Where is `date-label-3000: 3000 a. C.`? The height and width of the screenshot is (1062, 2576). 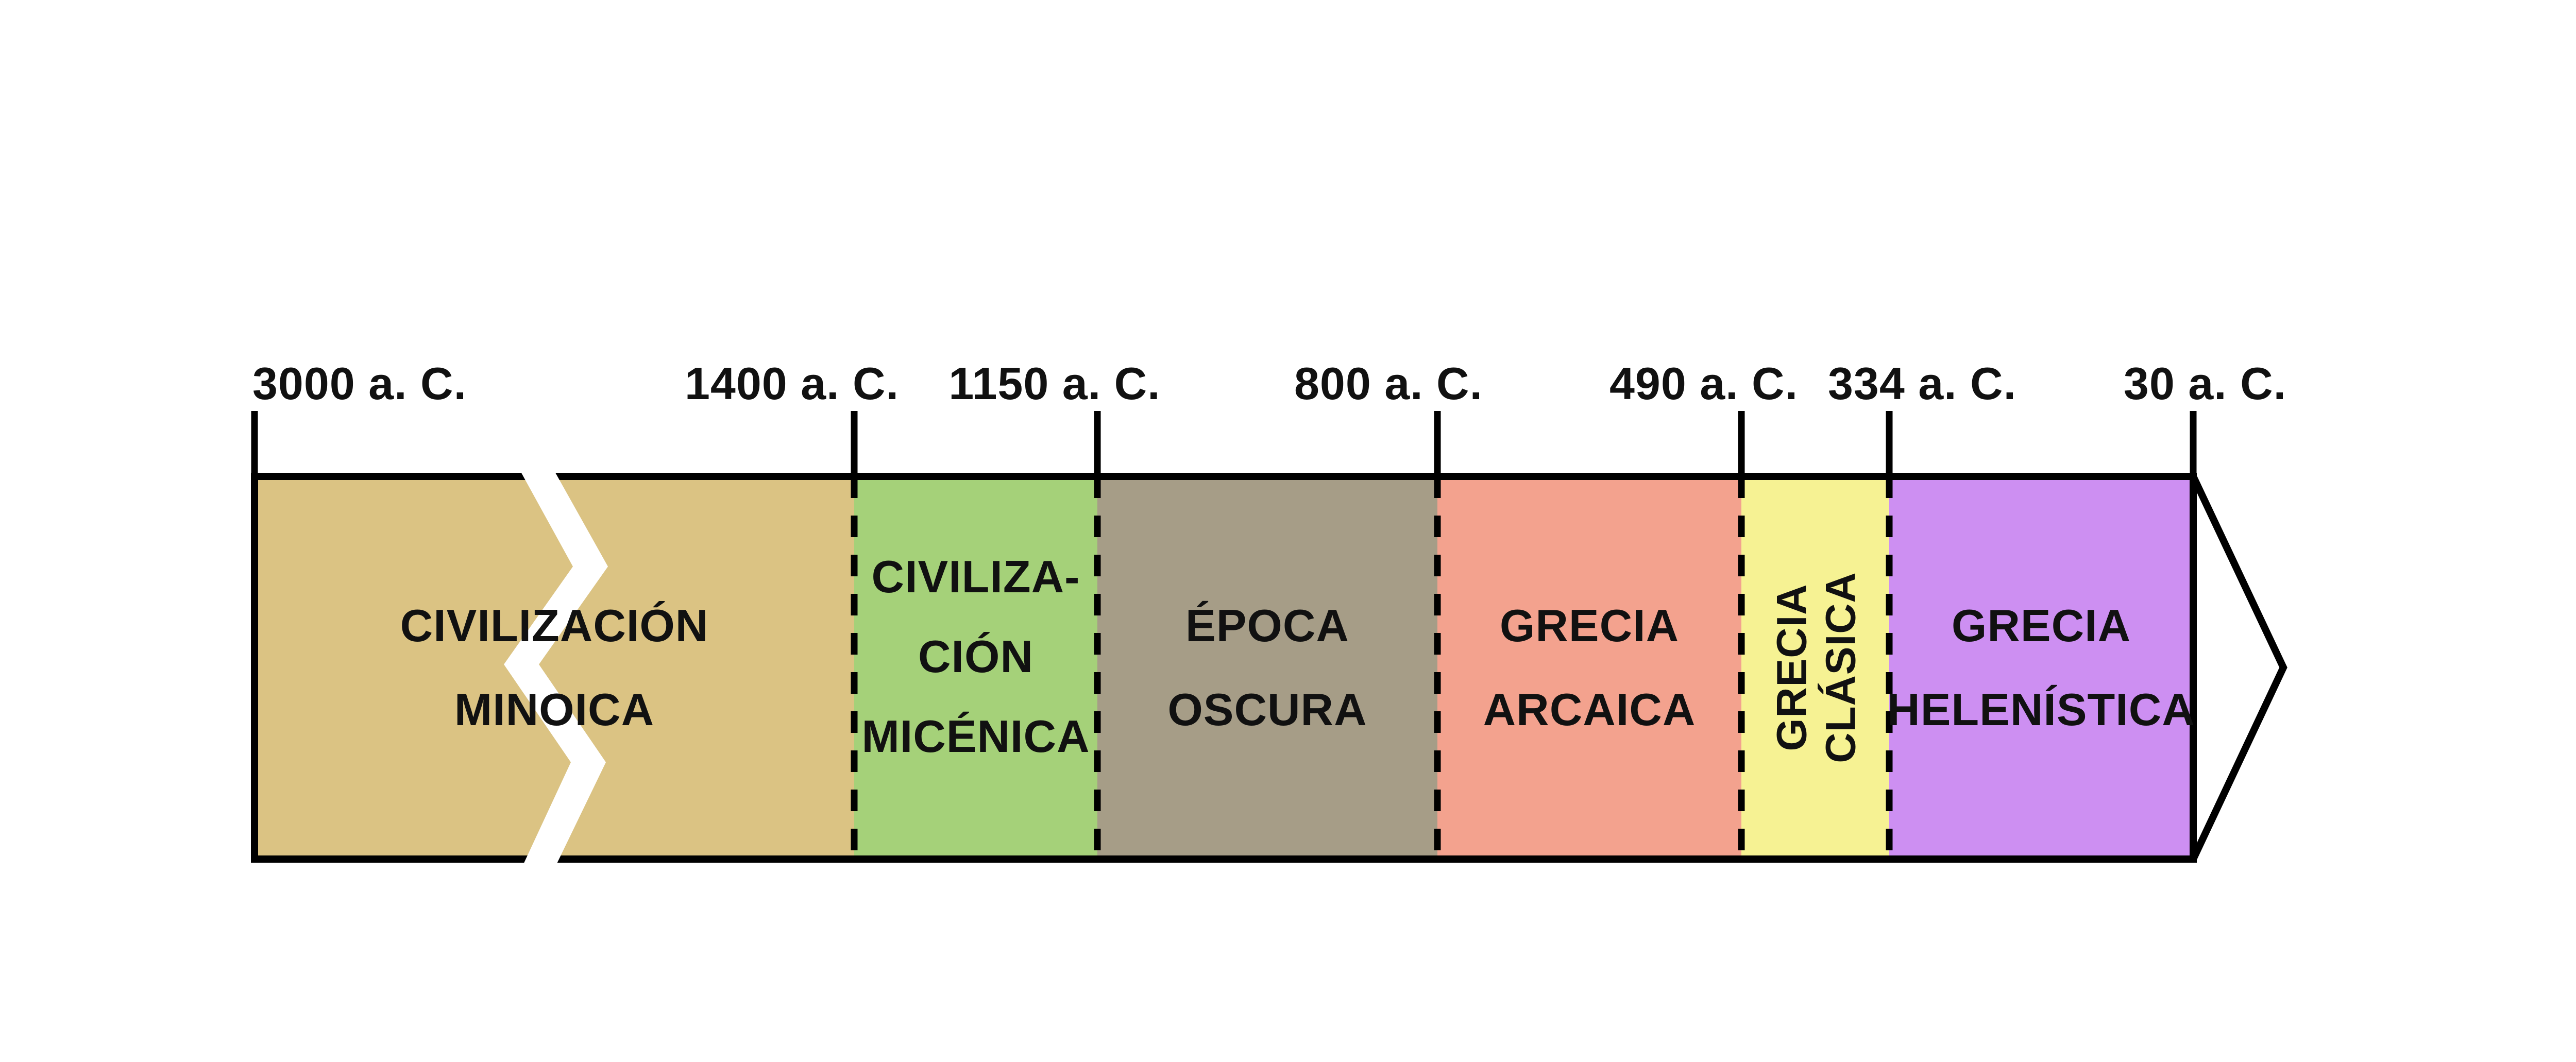
date-label-3000: 3000 a. C. is located at coordinates (359, 383).